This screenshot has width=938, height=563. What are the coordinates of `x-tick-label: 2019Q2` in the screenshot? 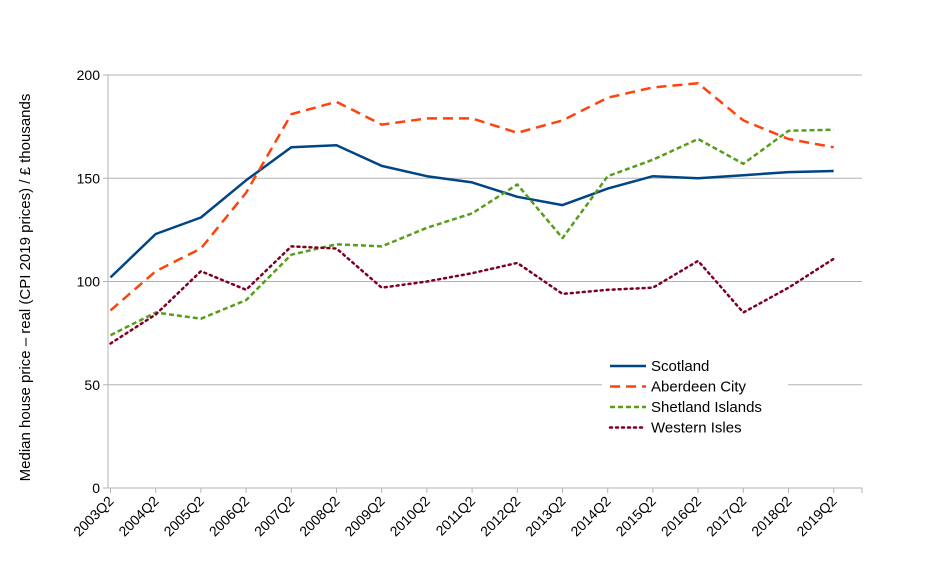 It's located at (816, 516).